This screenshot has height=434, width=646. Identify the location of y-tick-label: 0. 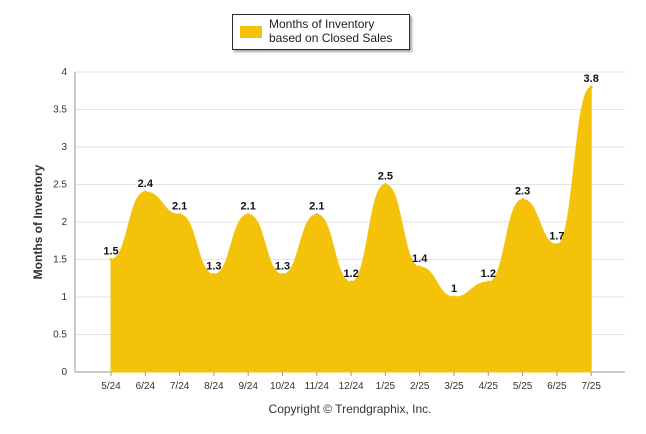
(64, 372).